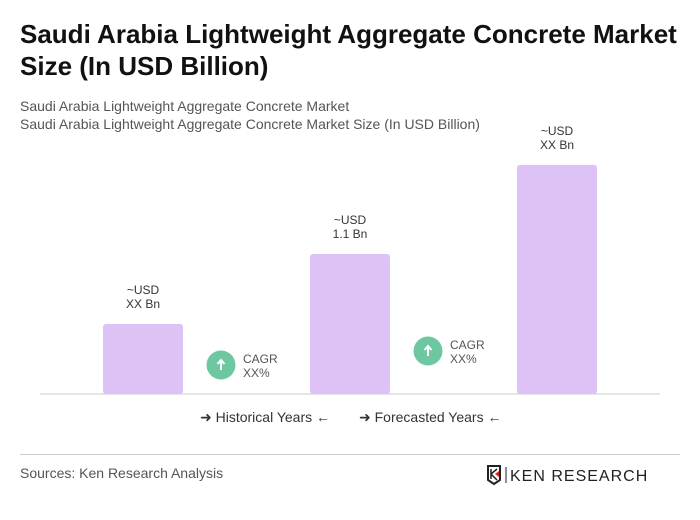 Image resolution: width=700 pixels, height=520 pixels. What do you see at coordinates (579, 476) in the screenshot?
I see `svg-text: KEN RESEARCH` at bounding box center [579, 476].